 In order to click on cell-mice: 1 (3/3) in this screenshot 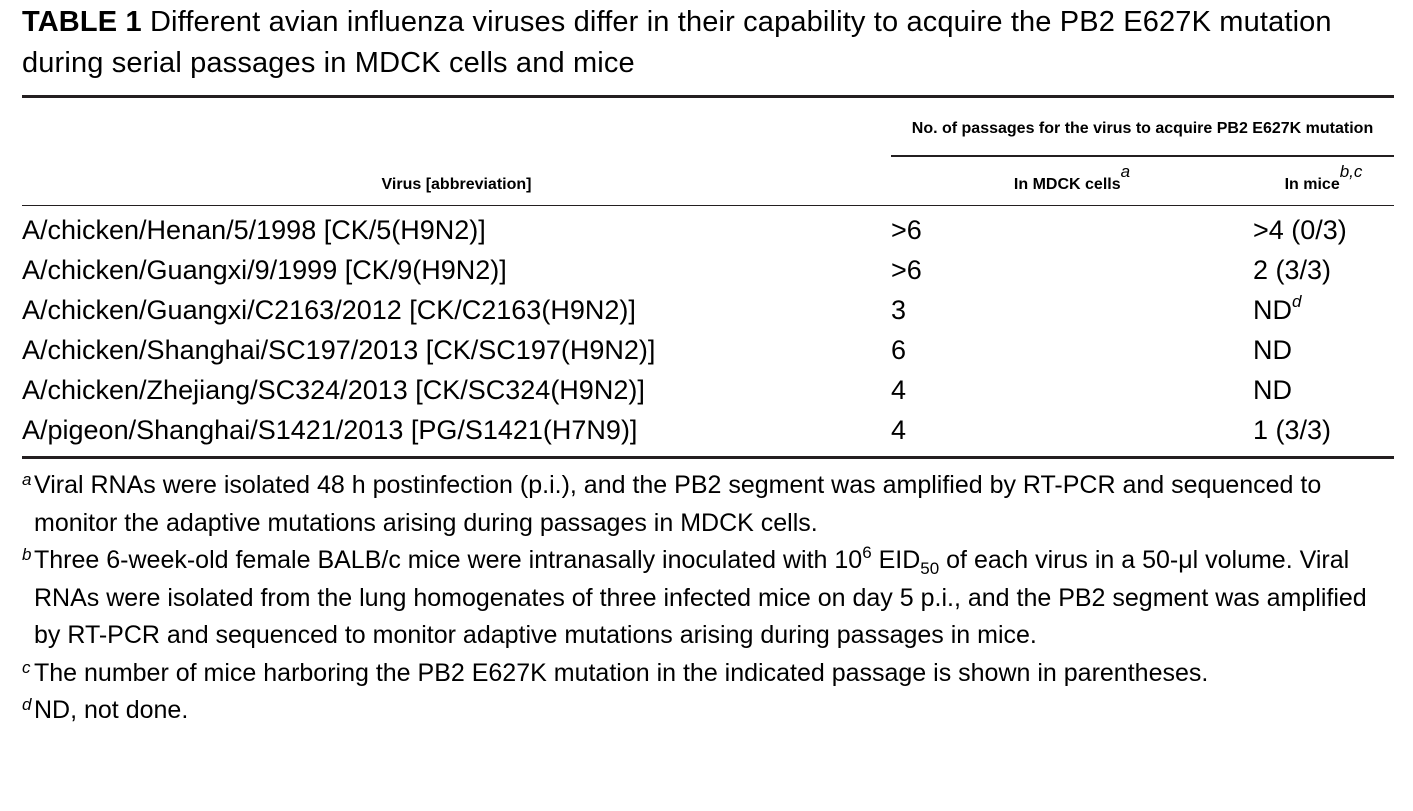, I will do `click(1292, 430)`.